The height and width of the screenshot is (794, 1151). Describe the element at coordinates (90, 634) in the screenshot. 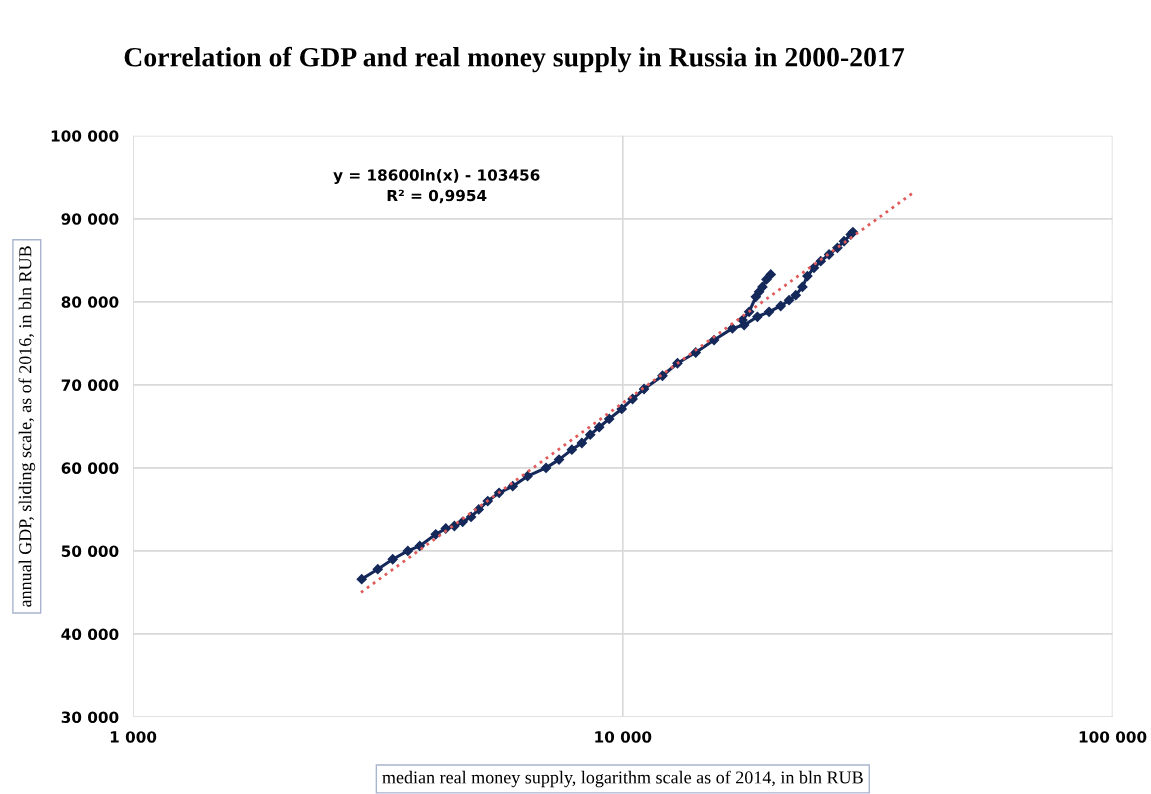

I see `y-tick-label: 40 000` at that location.